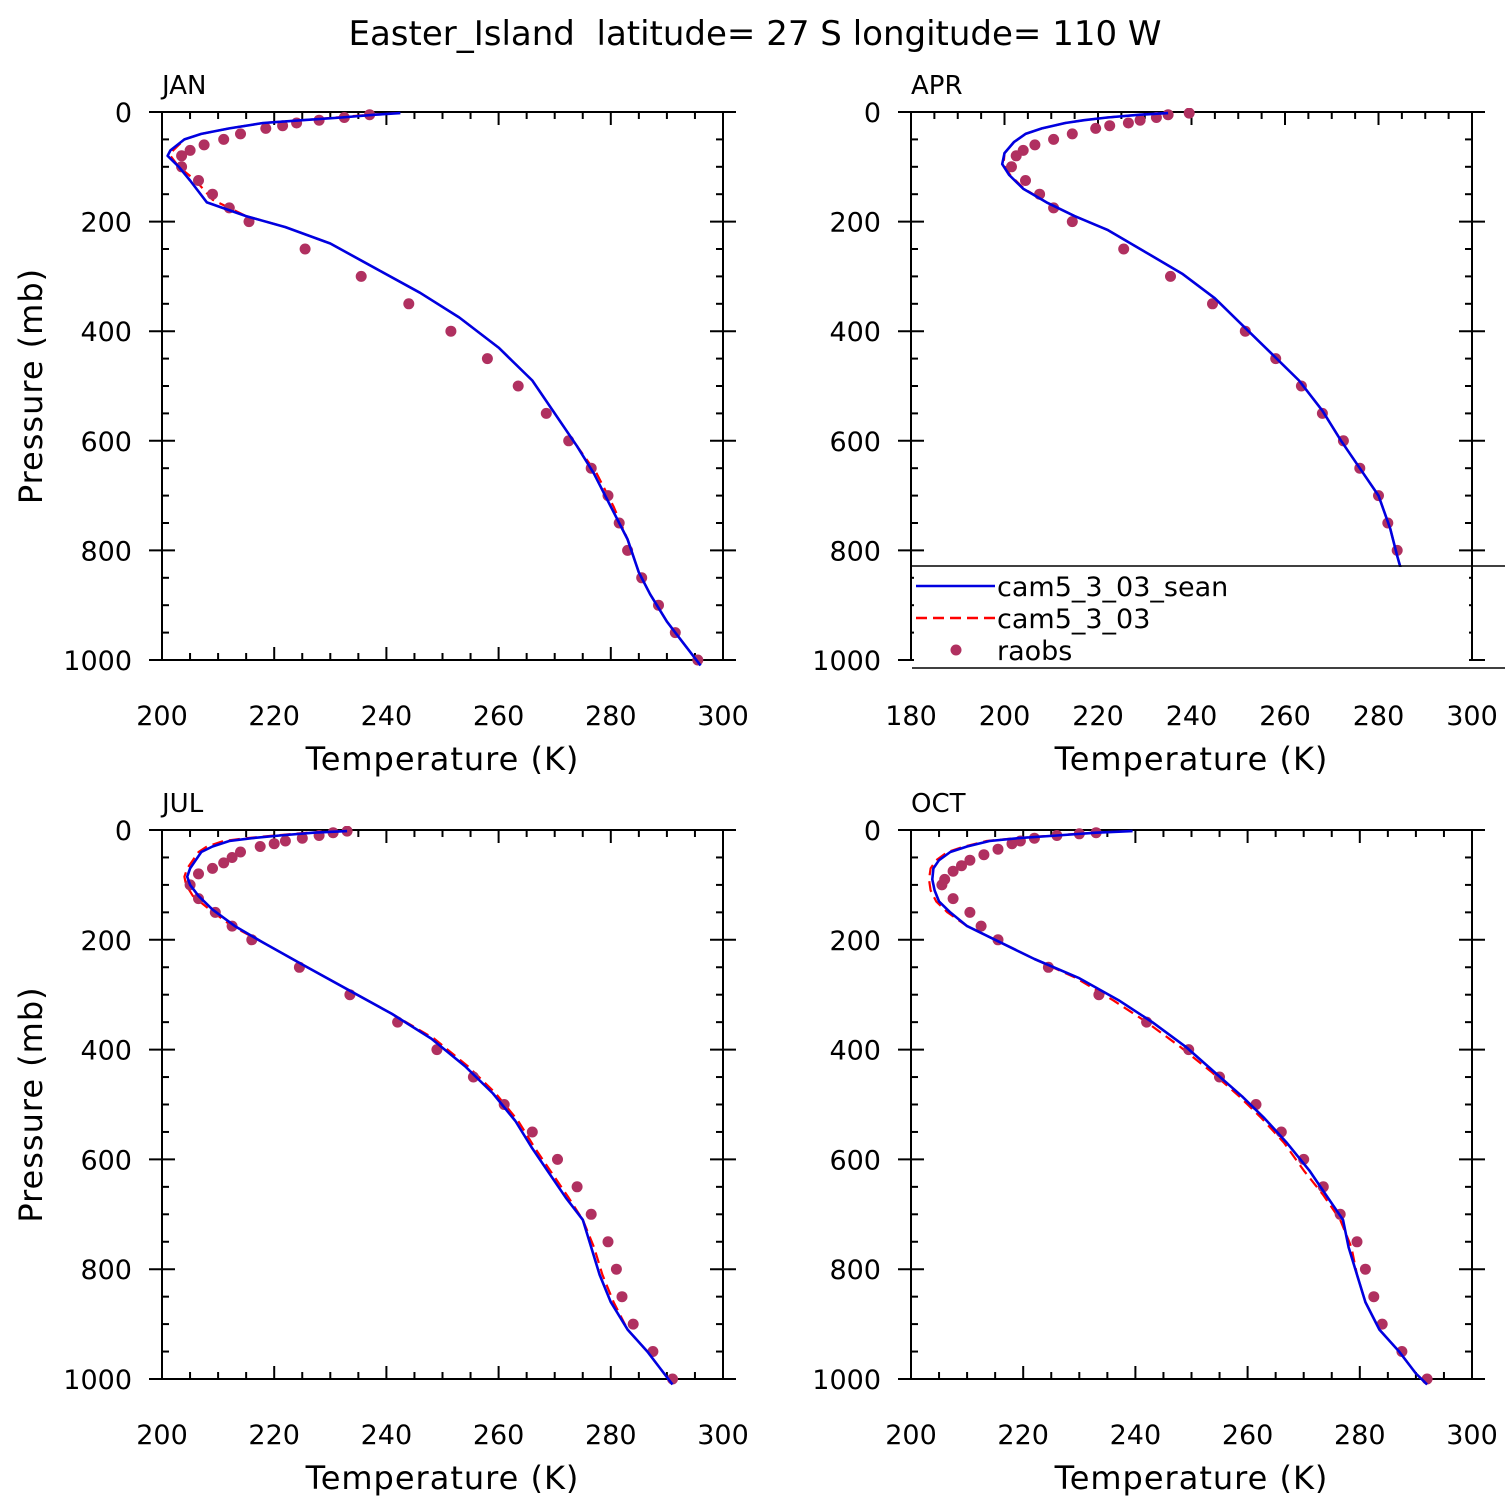 The height and width of the screenshot is (1510, 1510). Describe the element at coordinates (937, 86) in the screenshot. I see `panel-title: APR` at that location.